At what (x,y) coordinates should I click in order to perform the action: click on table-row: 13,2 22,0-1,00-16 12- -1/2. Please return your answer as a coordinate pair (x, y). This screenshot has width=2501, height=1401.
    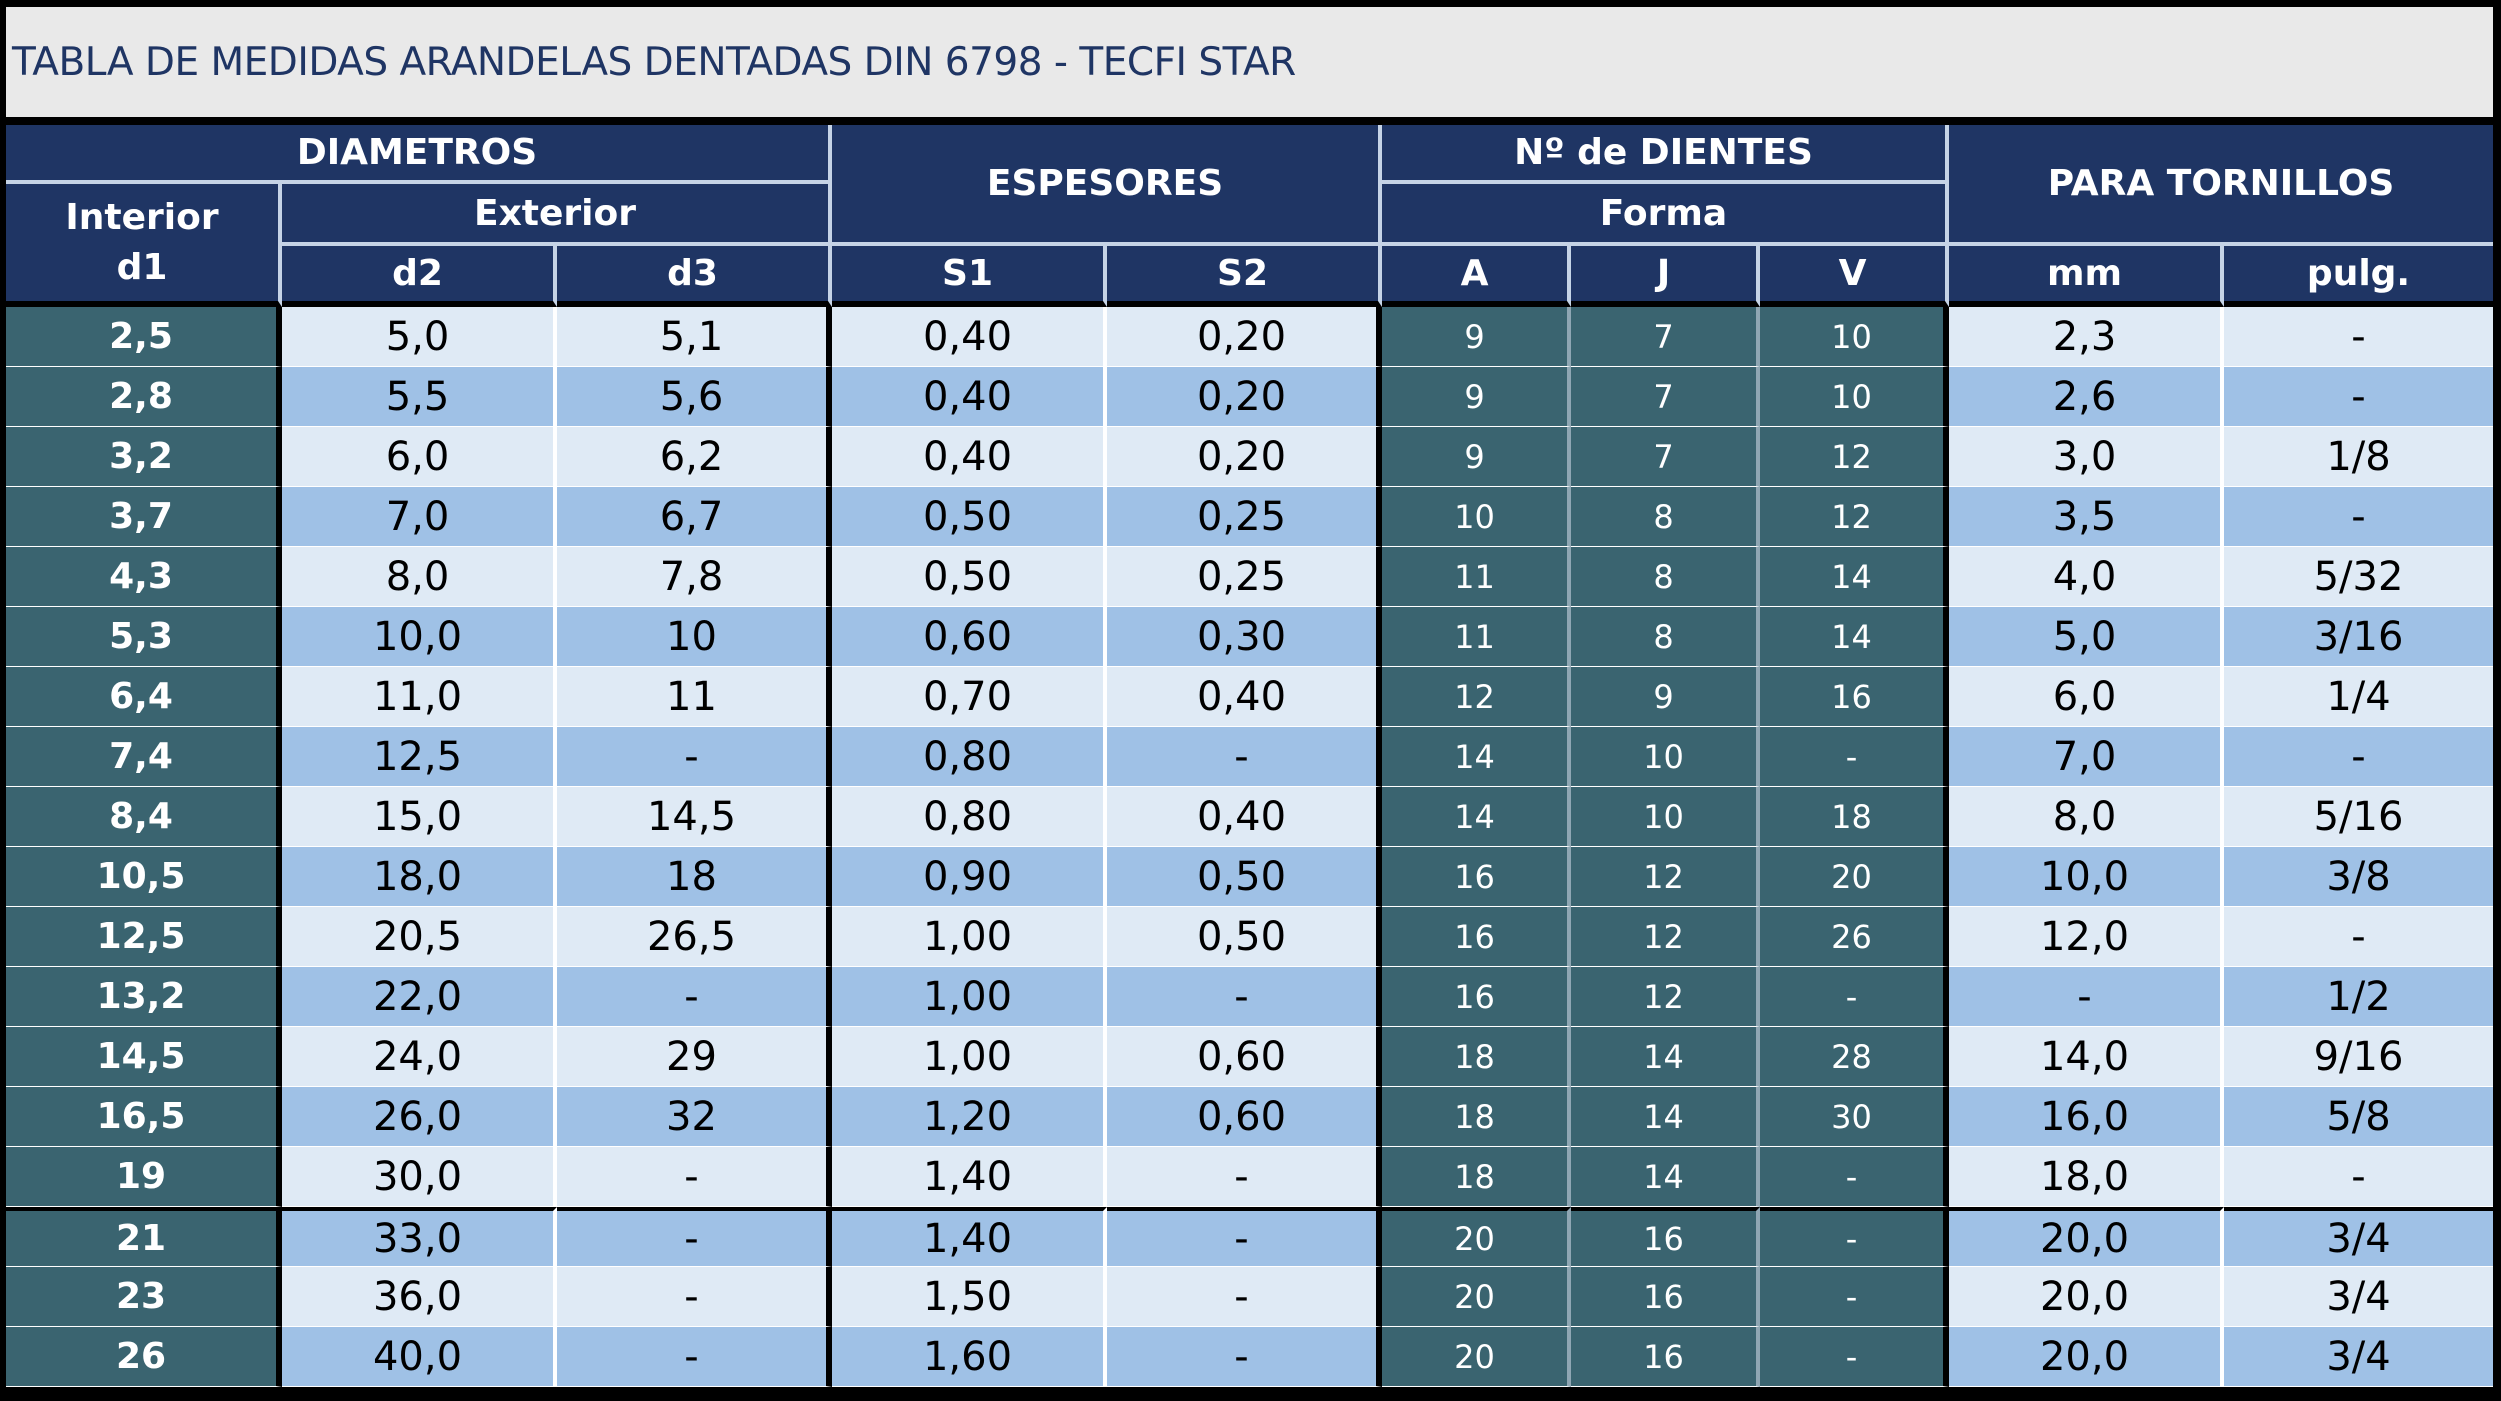
    Looking at the image, I should click on (1250, 997).